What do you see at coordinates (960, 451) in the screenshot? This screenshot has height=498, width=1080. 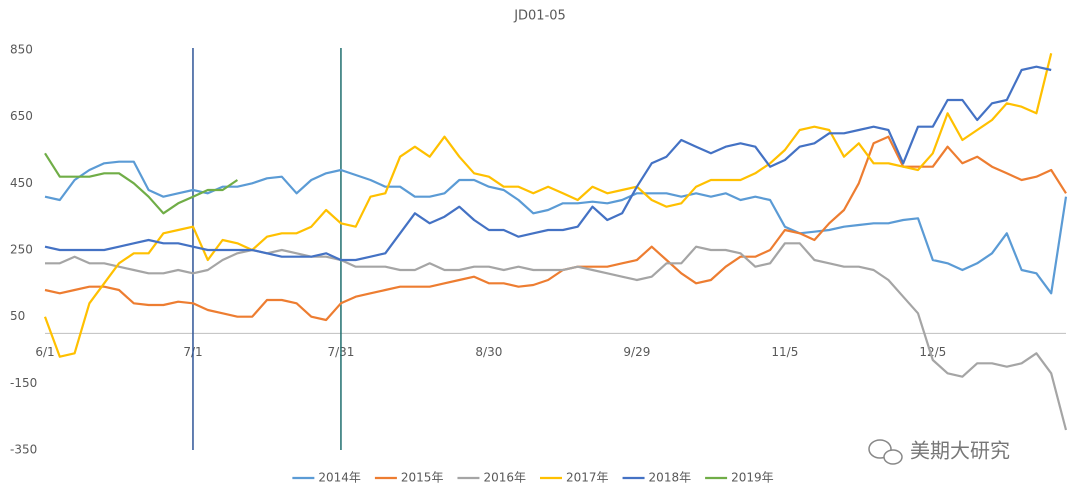 I see `watermark-text: 美期大研究` at bounding box center [960, 451].